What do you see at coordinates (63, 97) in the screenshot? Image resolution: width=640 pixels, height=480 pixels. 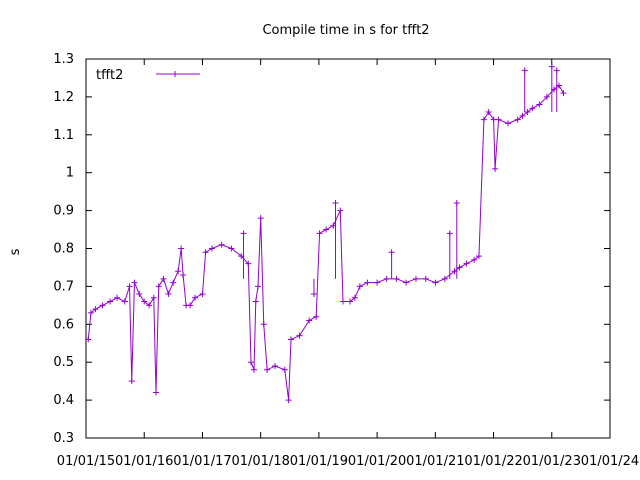 I see `y-tick-label: 1.2` at bounding box center [63, 97].